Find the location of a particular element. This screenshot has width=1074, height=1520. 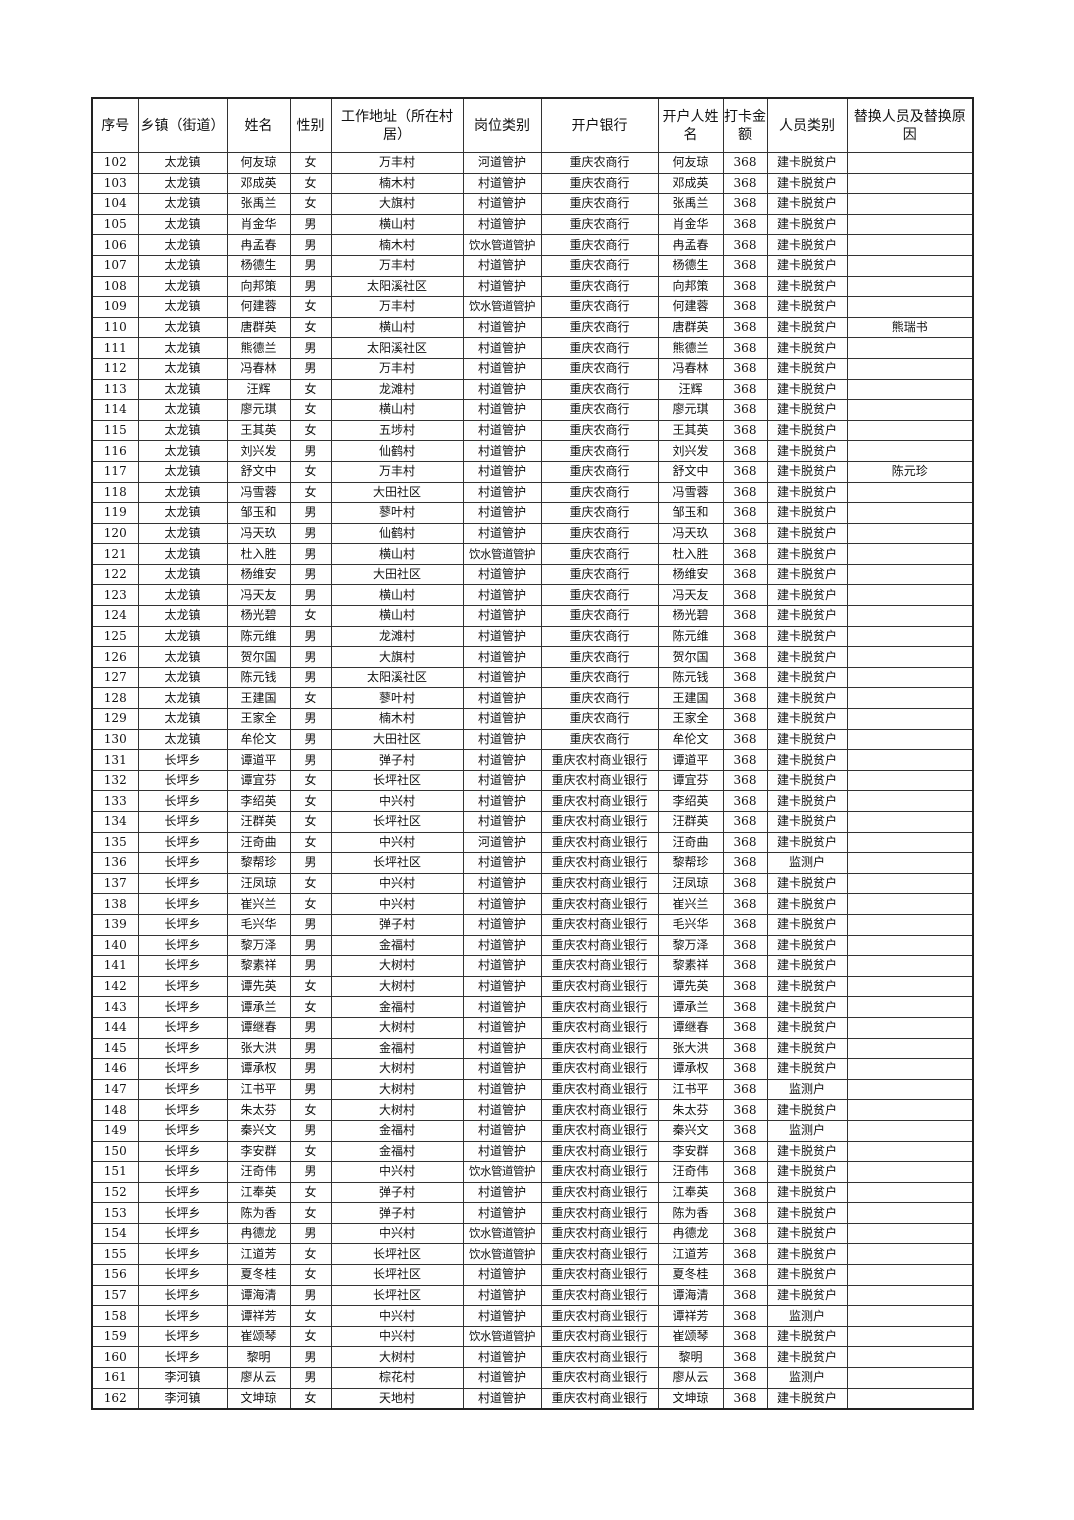

cell-bank: 重庆农商行 is located at coordinates (599, 492).